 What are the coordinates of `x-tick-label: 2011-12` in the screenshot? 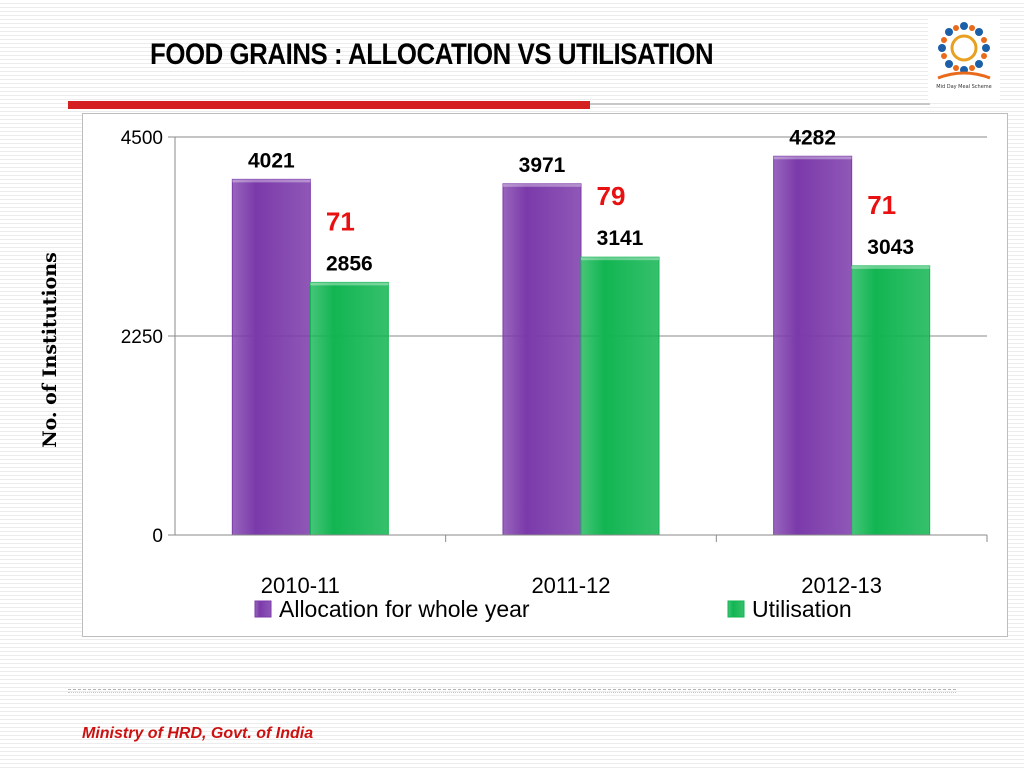 It's located at (570, 585).